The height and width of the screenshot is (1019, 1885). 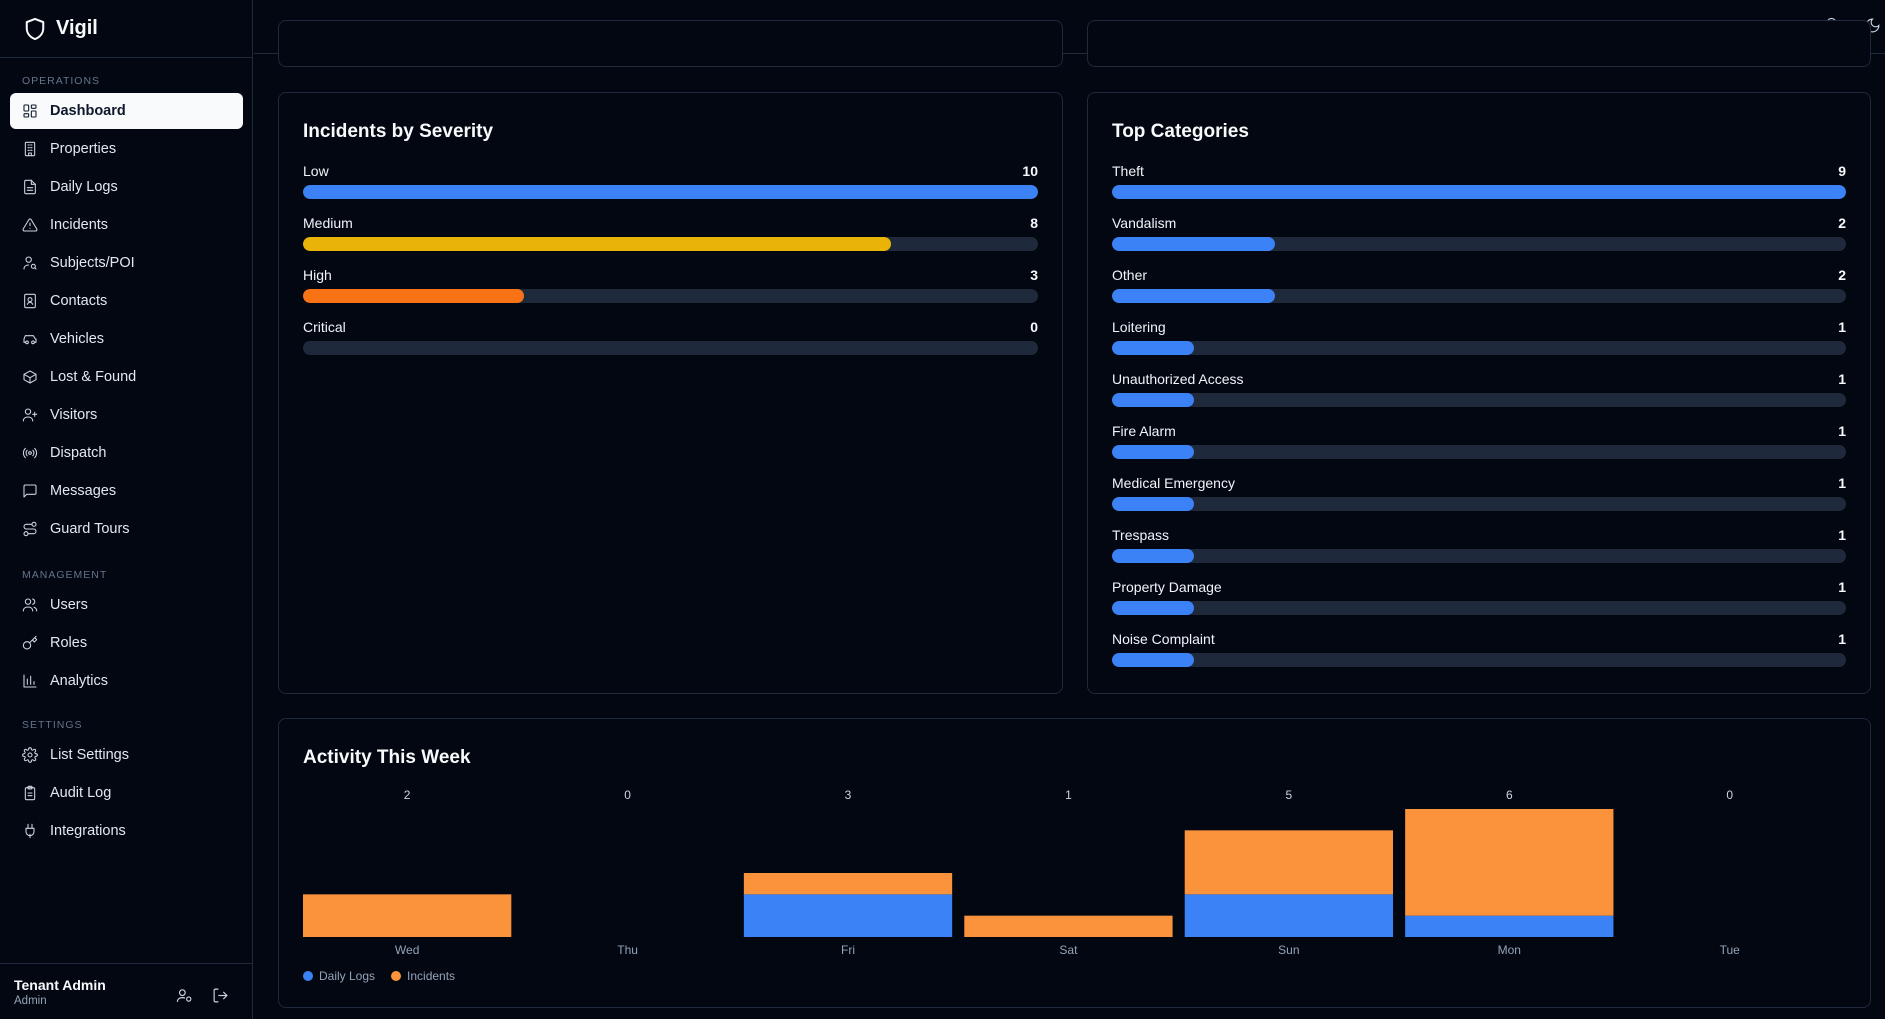 I want to click on bar-incidents-mon, so click(x=1509, y=862).